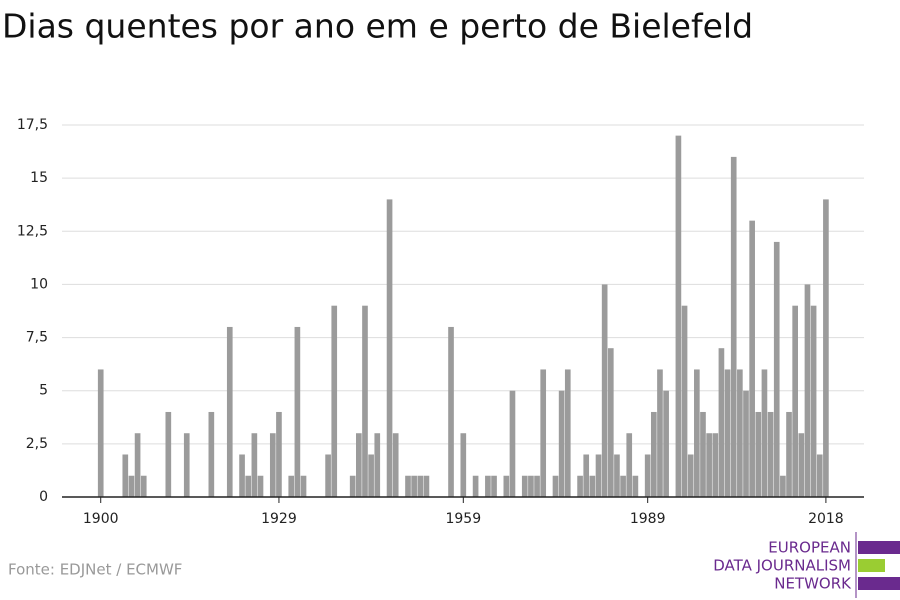 The image size is (900, 600). Describe the element at coordinates (37, 444) in the screenshot. I see `y-tick-label: 2,5` at that location.